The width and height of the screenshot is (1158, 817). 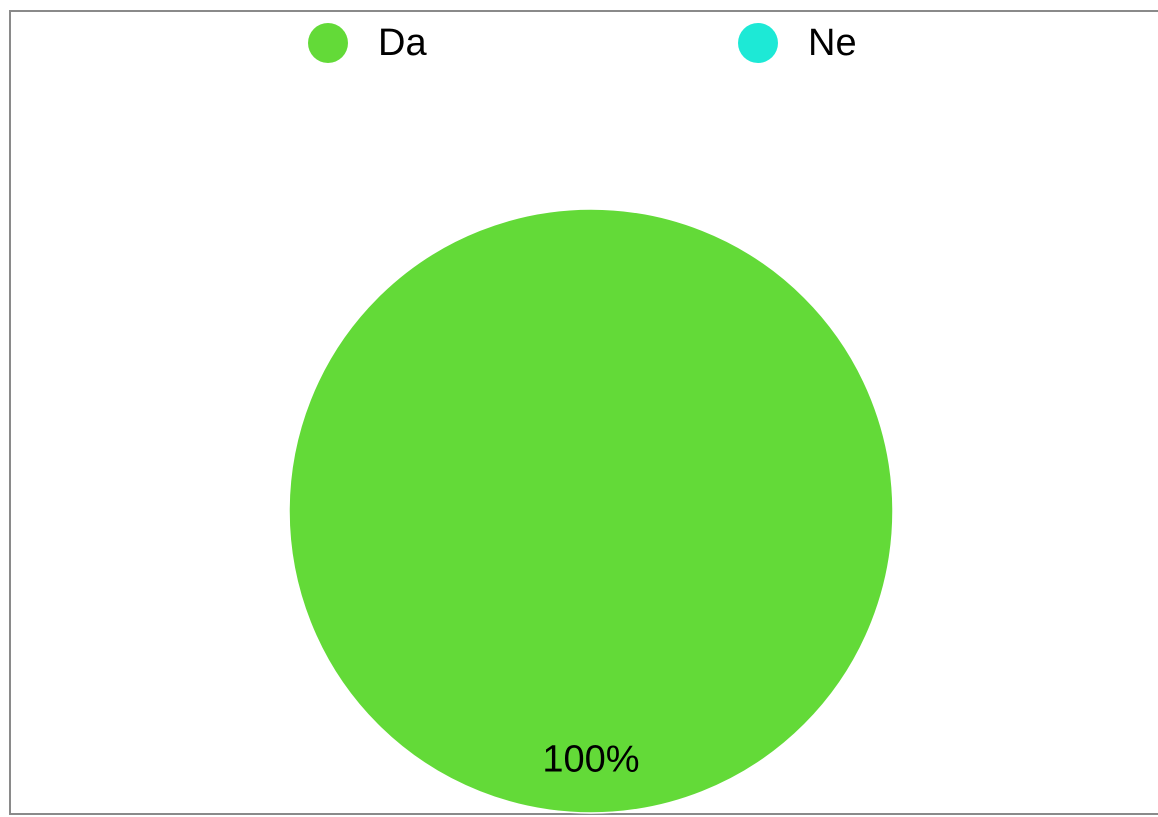 I want to click on legend-swatch-ne, so click(x=758, y=43).